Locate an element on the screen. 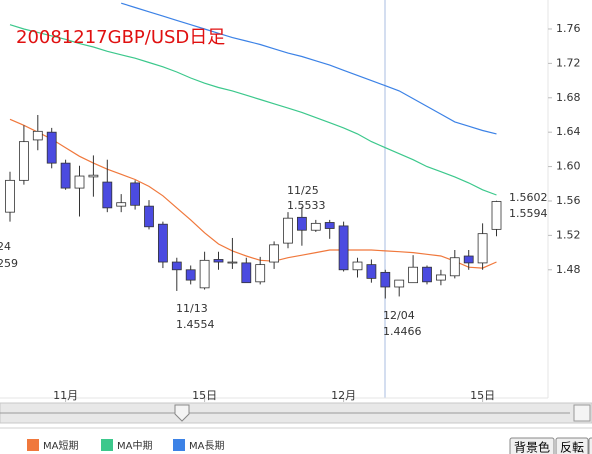 This screenshot has height=454, width=592. y-tick-label: 1.64 is located at coordinates (568, 131).